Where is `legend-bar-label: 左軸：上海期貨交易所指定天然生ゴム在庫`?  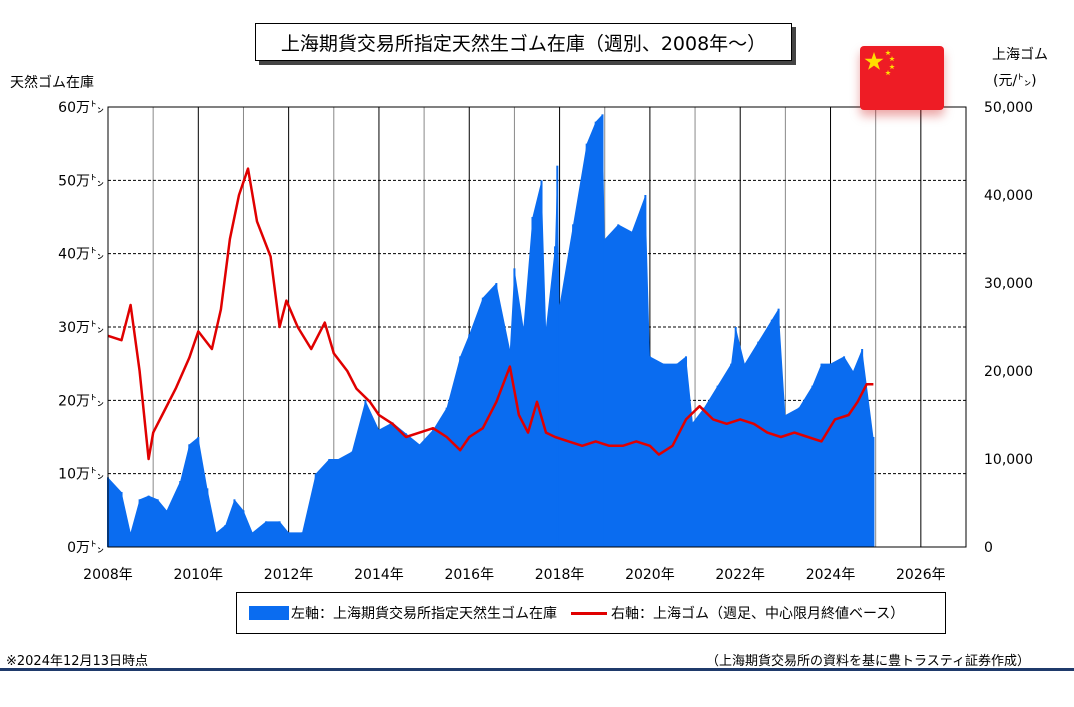 legend-bar-label: 左軸：上海期貨交易所指定天然生ゴム在庫 is located at coordinates (424, 614).